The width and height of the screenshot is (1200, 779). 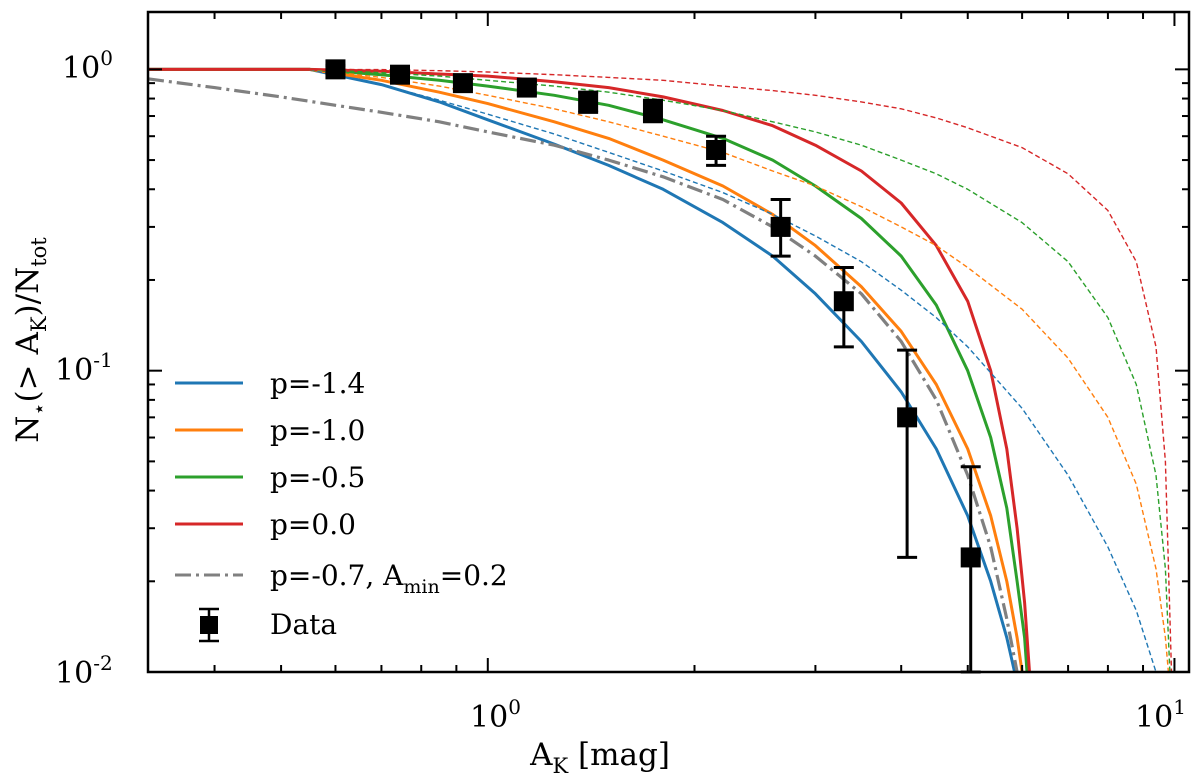 I want to click on legend-label-p-1.0: p=-1.0, so click(x=317, y=430).